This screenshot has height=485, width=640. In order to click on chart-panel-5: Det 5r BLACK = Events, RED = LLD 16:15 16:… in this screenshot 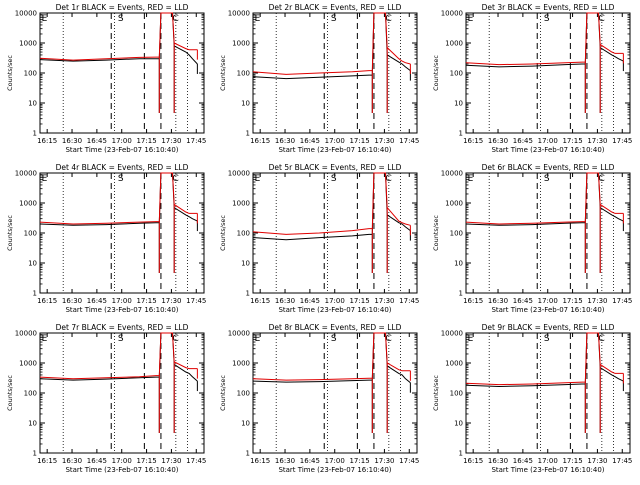, I will do `click(319, 238)`.